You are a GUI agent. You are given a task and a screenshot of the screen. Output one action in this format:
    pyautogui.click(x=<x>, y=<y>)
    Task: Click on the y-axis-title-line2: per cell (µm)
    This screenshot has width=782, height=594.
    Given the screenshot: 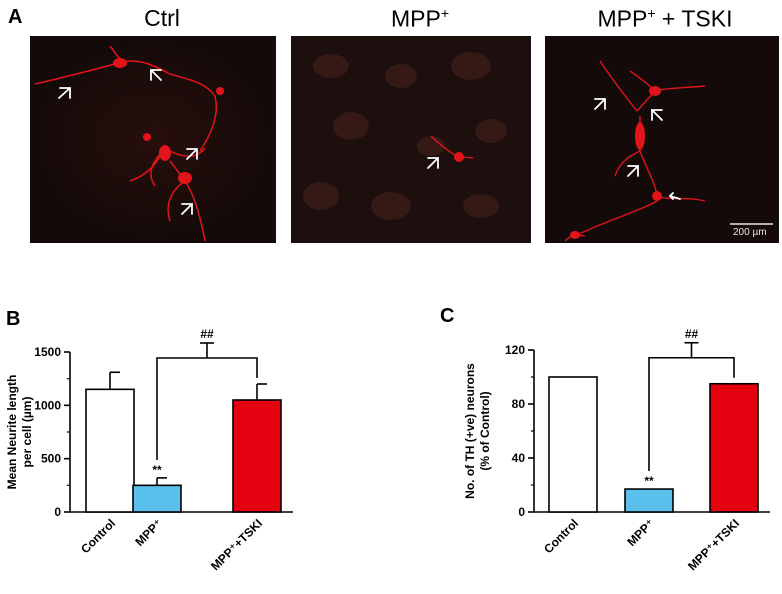 What is the action you would take?
    pyautogui.click(x=27, y=432)
    